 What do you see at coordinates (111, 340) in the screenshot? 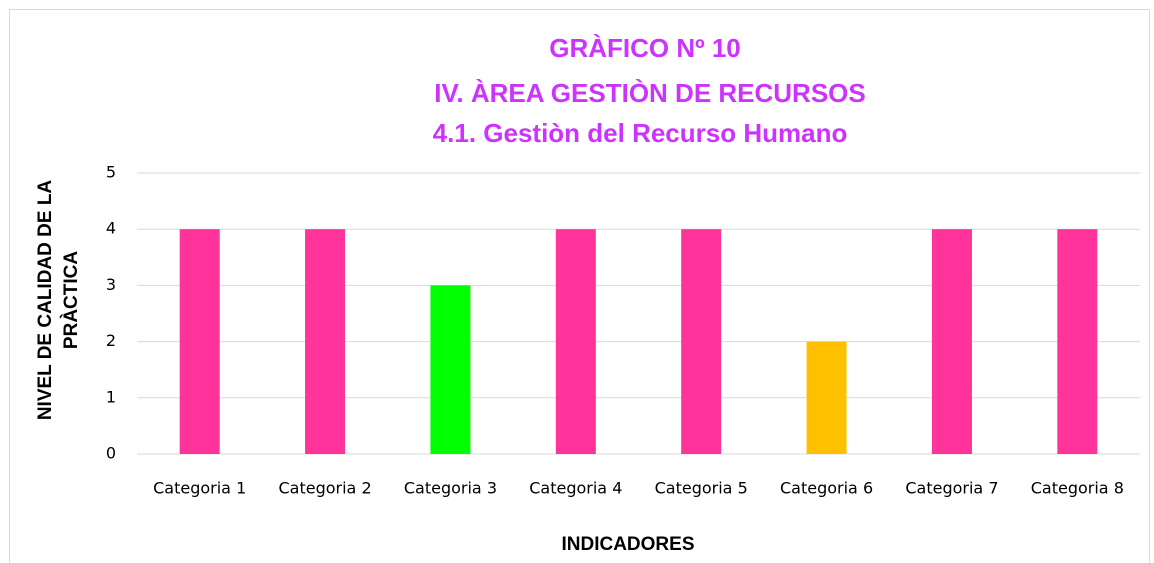
I see `y-tick-label: 2` at bounding box center [111, 340].